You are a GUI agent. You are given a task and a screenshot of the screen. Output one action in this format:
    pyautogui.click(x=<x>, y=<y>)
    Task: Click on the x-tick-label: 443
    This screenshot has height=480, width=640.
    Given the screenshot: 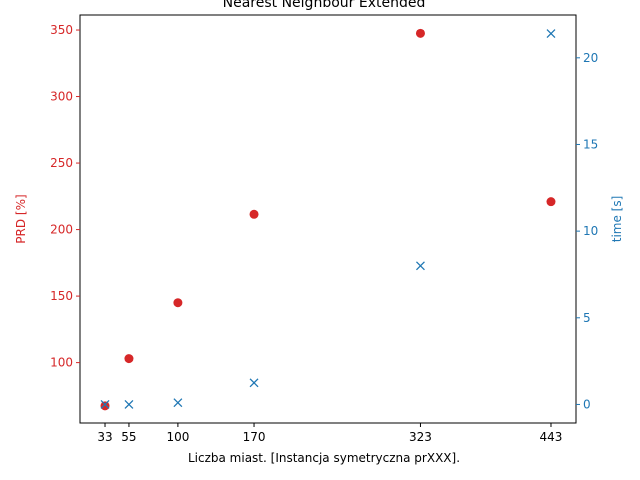 What is the action you would take?
    pyautogui.click(x=551, y=437)
    